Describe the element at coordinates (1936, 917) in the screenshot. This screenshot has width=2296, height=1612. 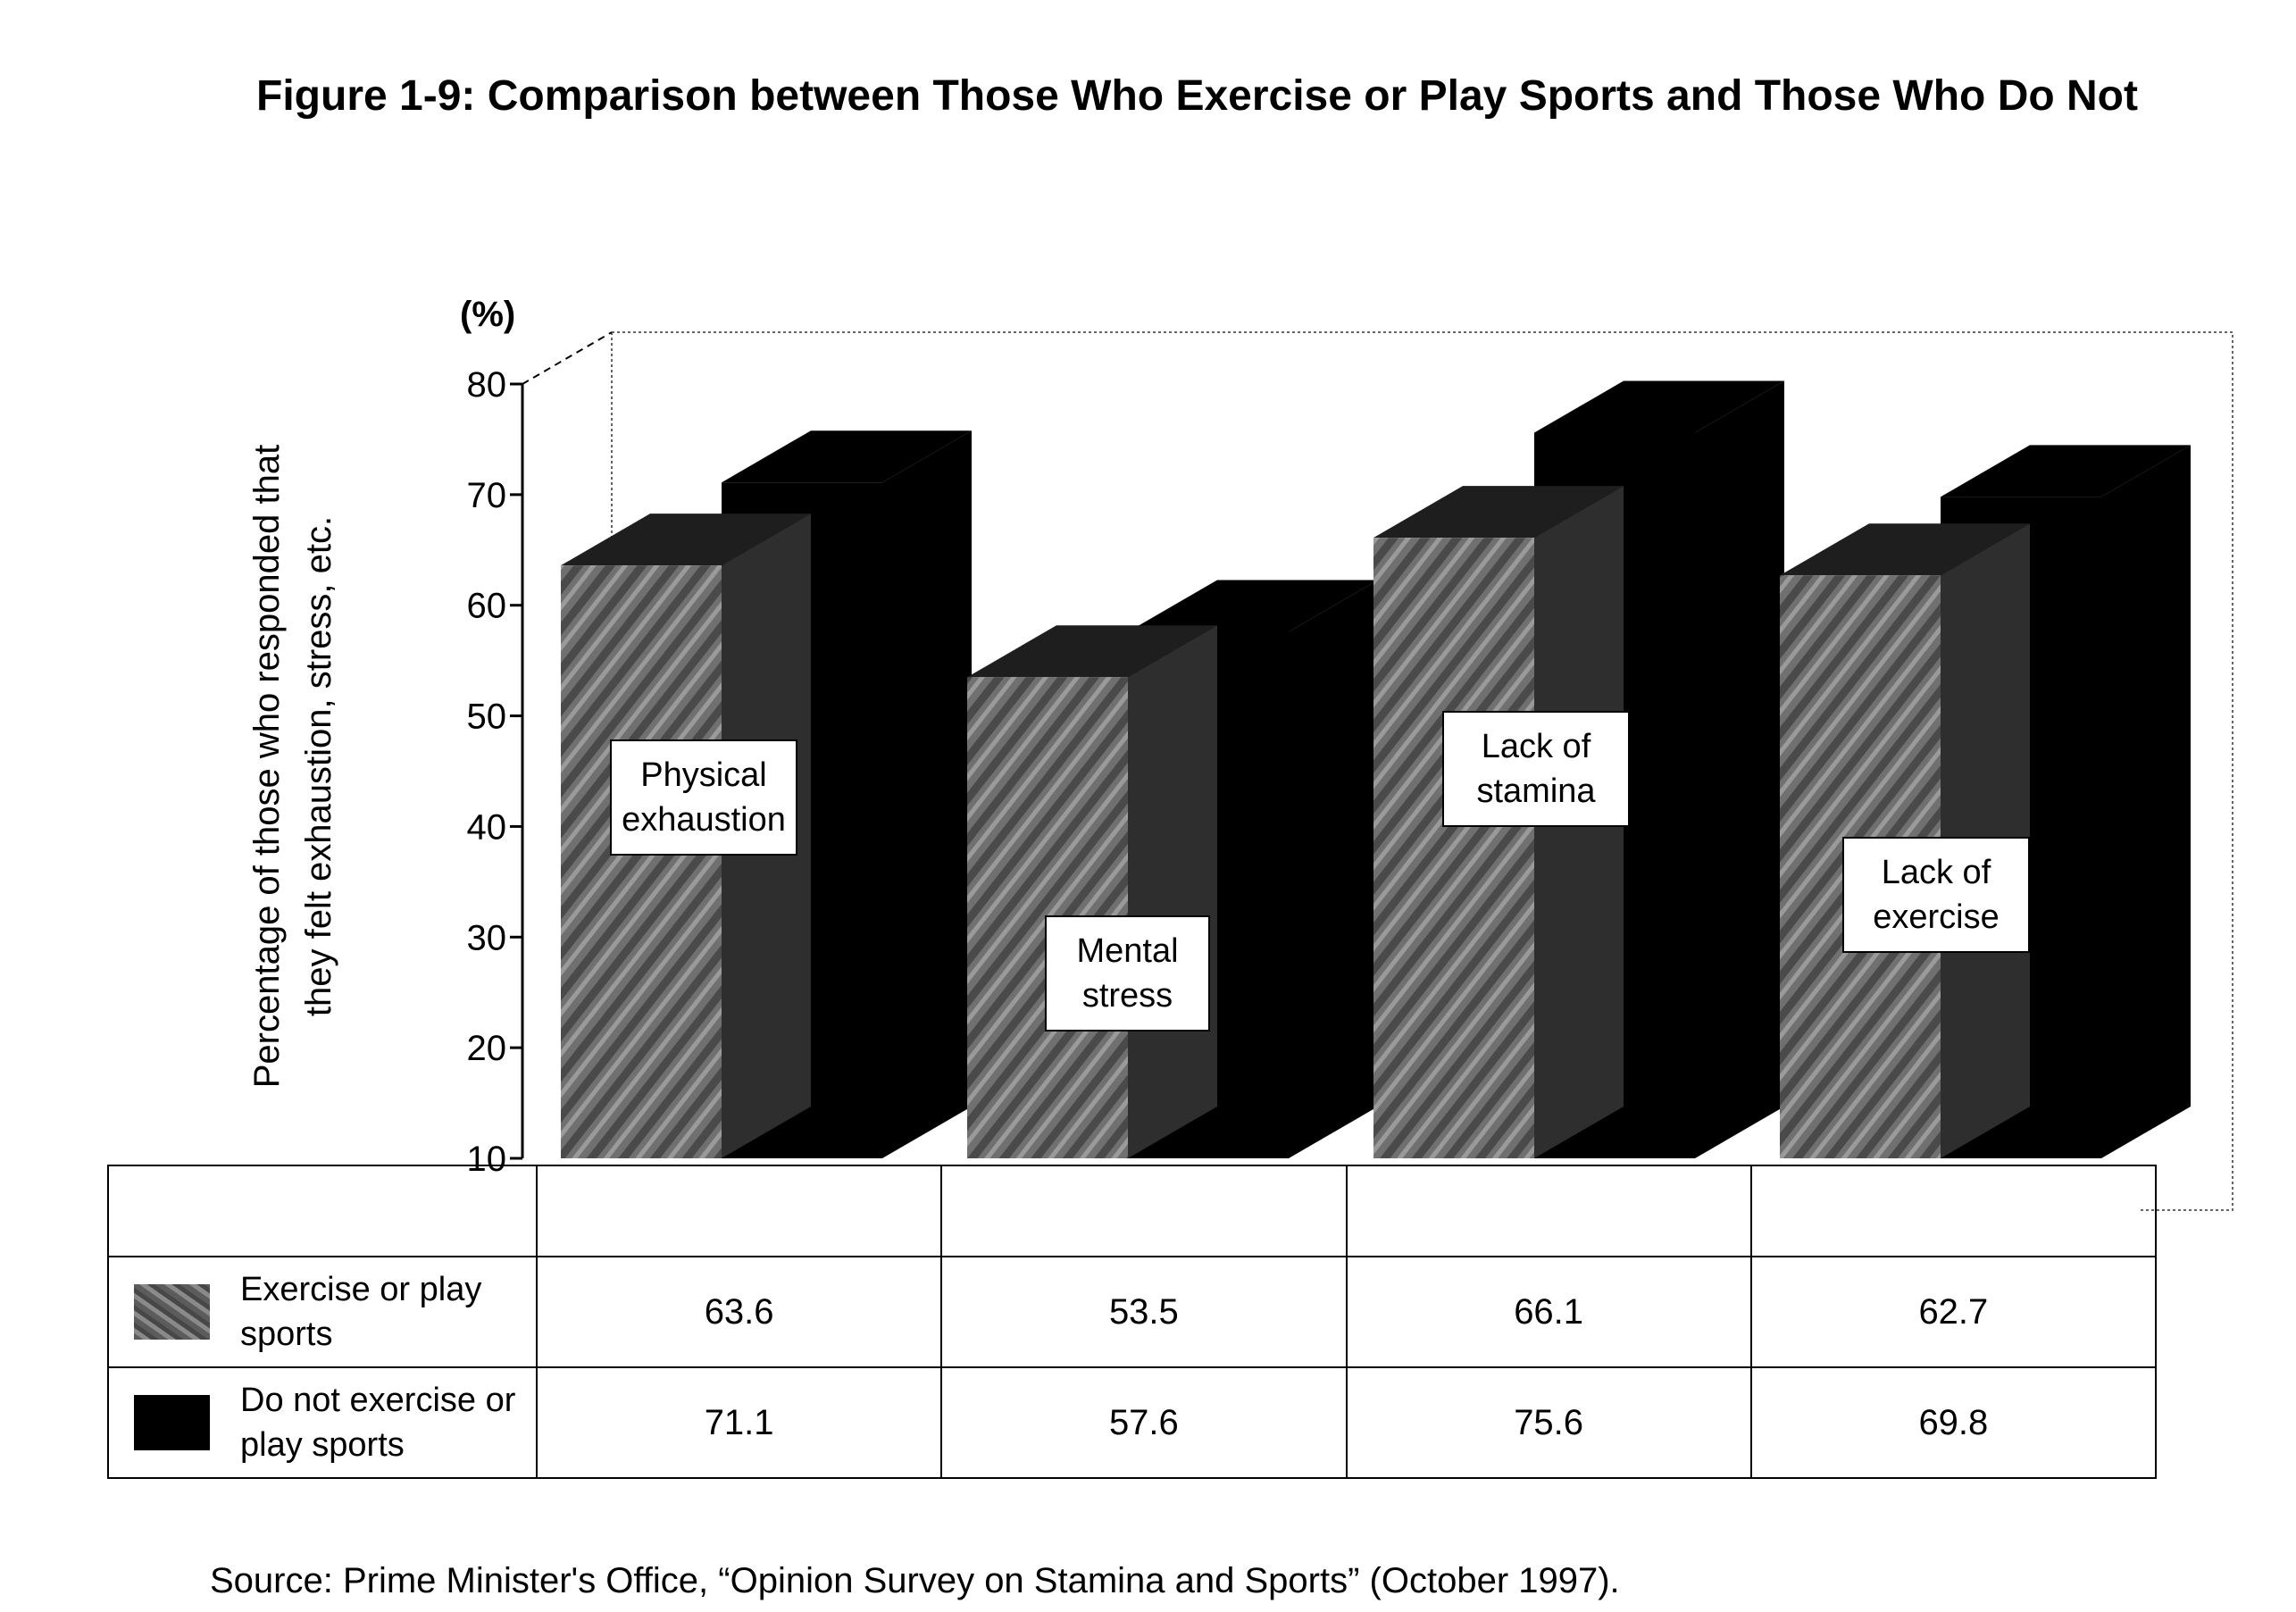
I see `category-label-line: exercise` at that location.